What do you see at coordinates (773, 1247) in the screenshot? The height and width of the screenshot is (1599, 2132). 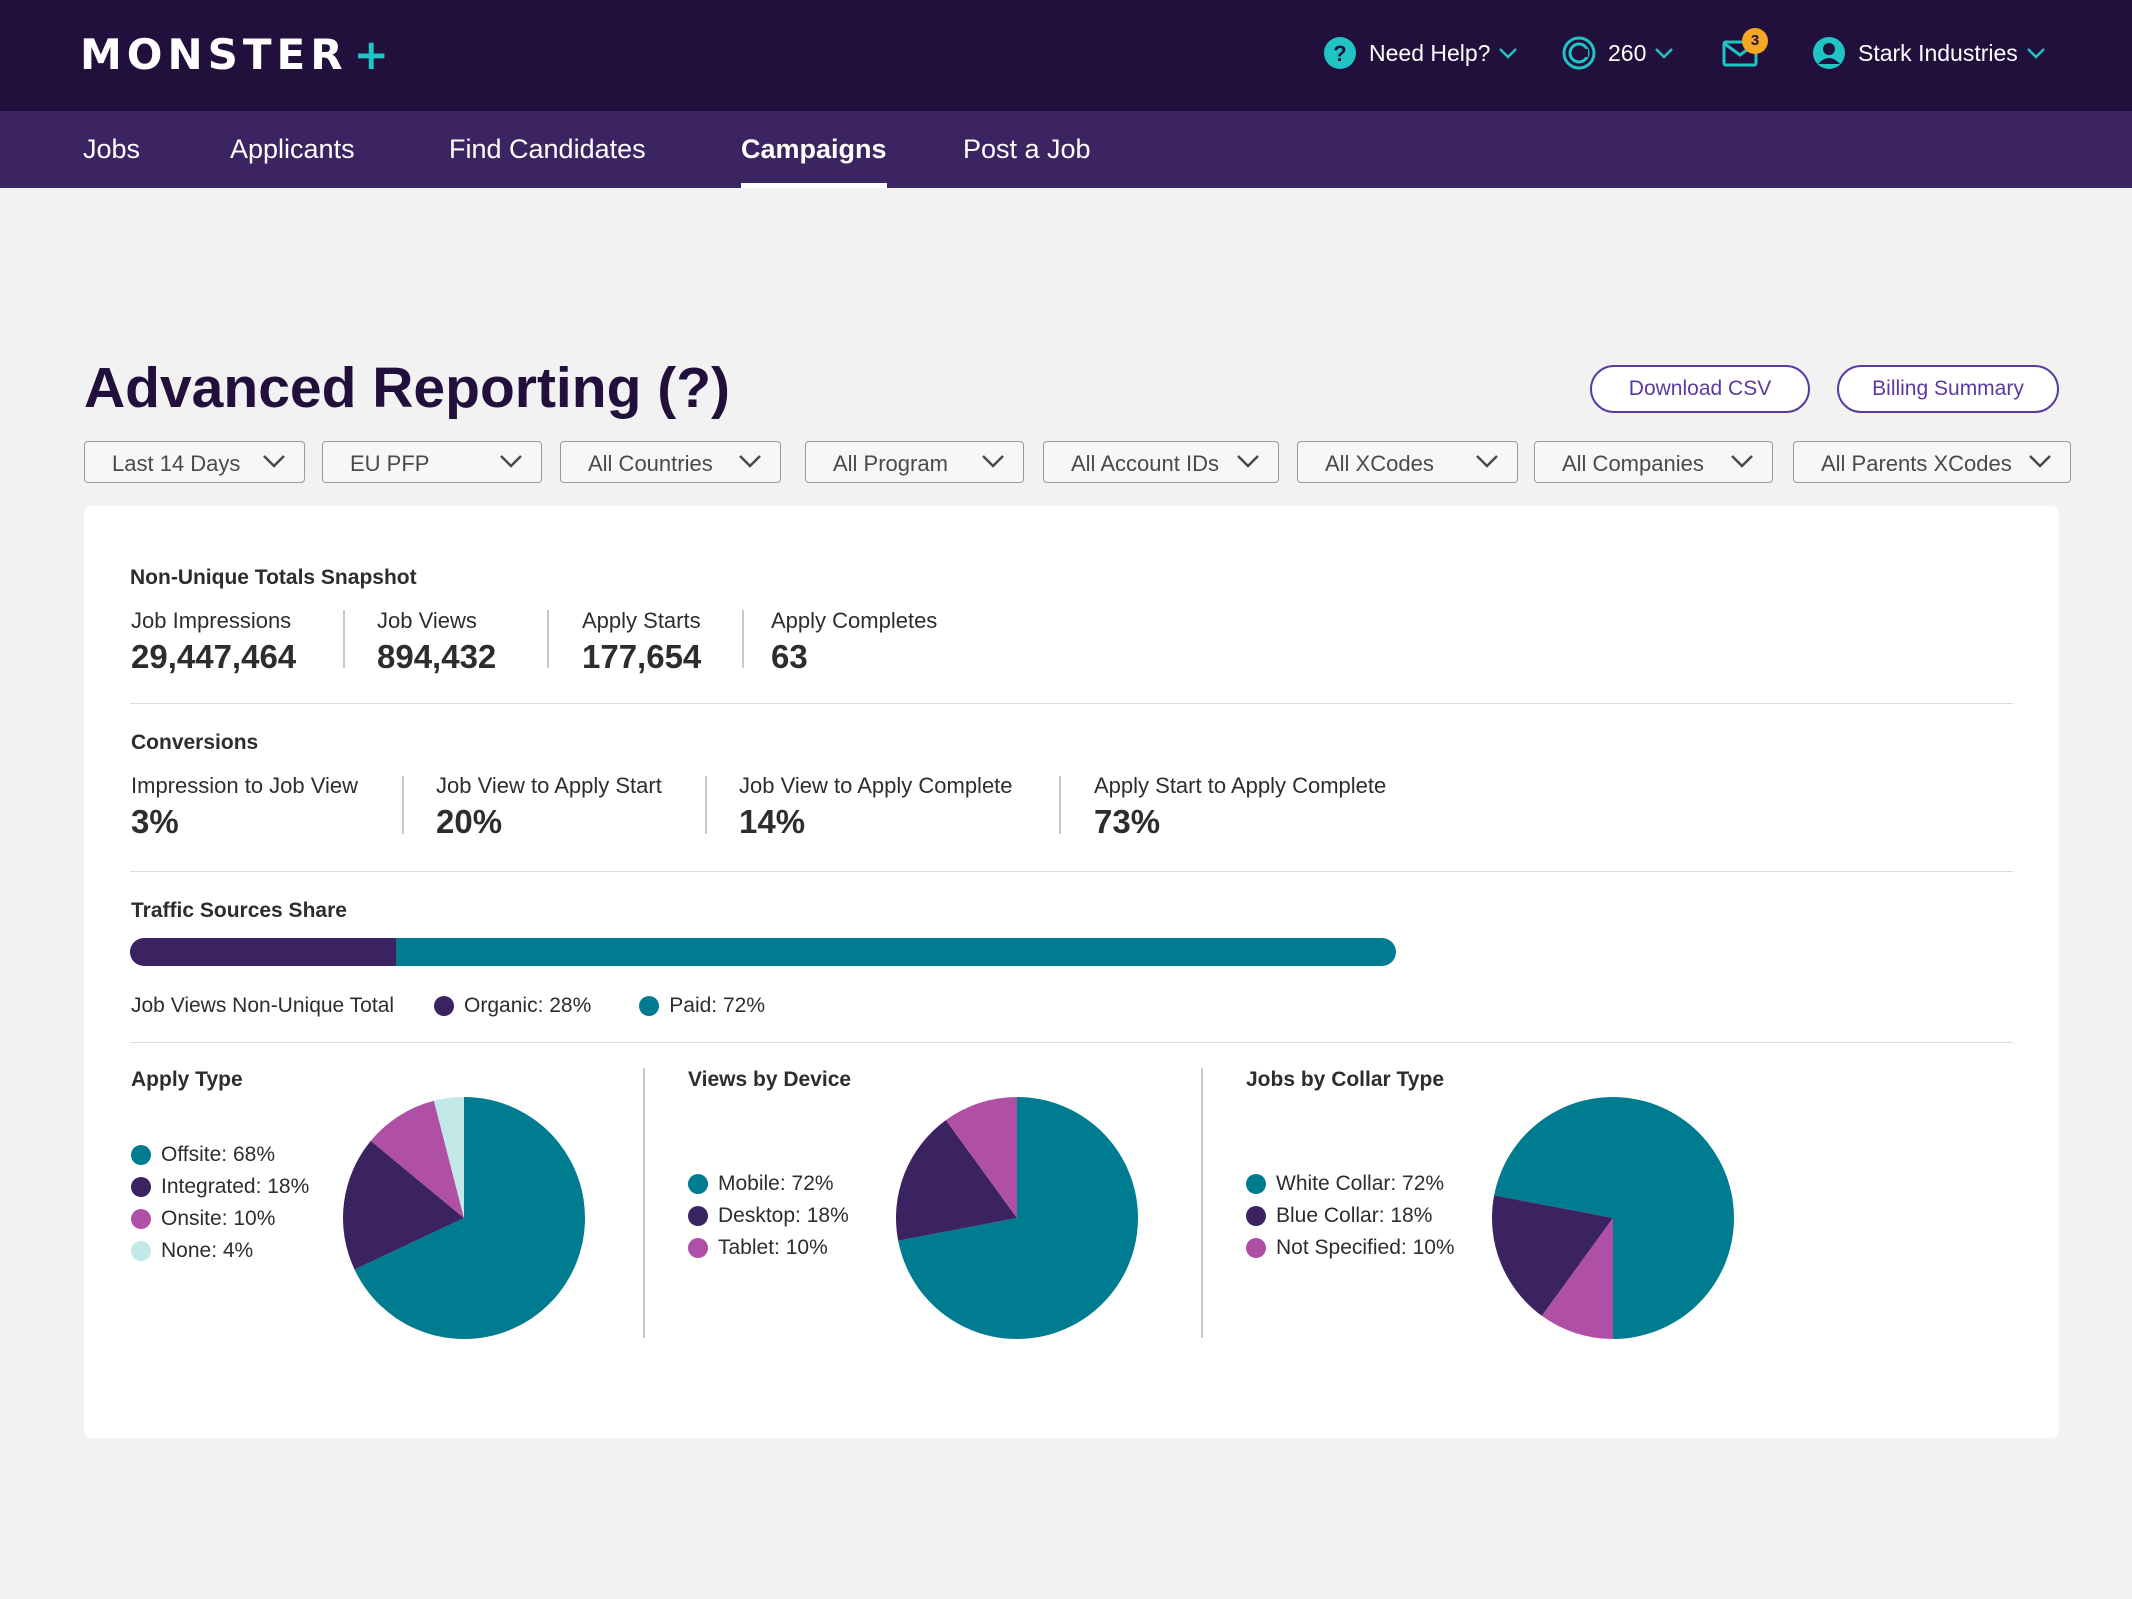 I see `legend-label: Tablet: 10%` at bounding box center [773, 1247].